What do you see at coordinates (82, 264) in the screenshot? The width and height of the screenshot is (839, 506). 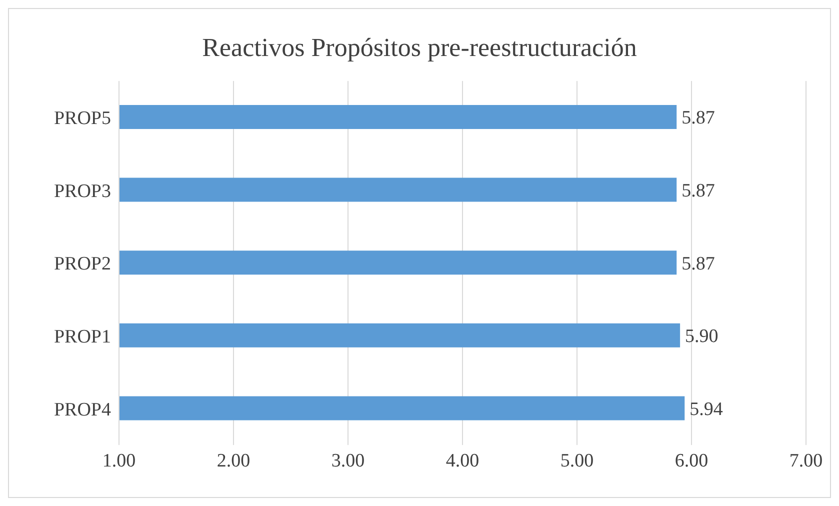 I see `y-tick-label: PROP2` at bounding box center [82, 264].